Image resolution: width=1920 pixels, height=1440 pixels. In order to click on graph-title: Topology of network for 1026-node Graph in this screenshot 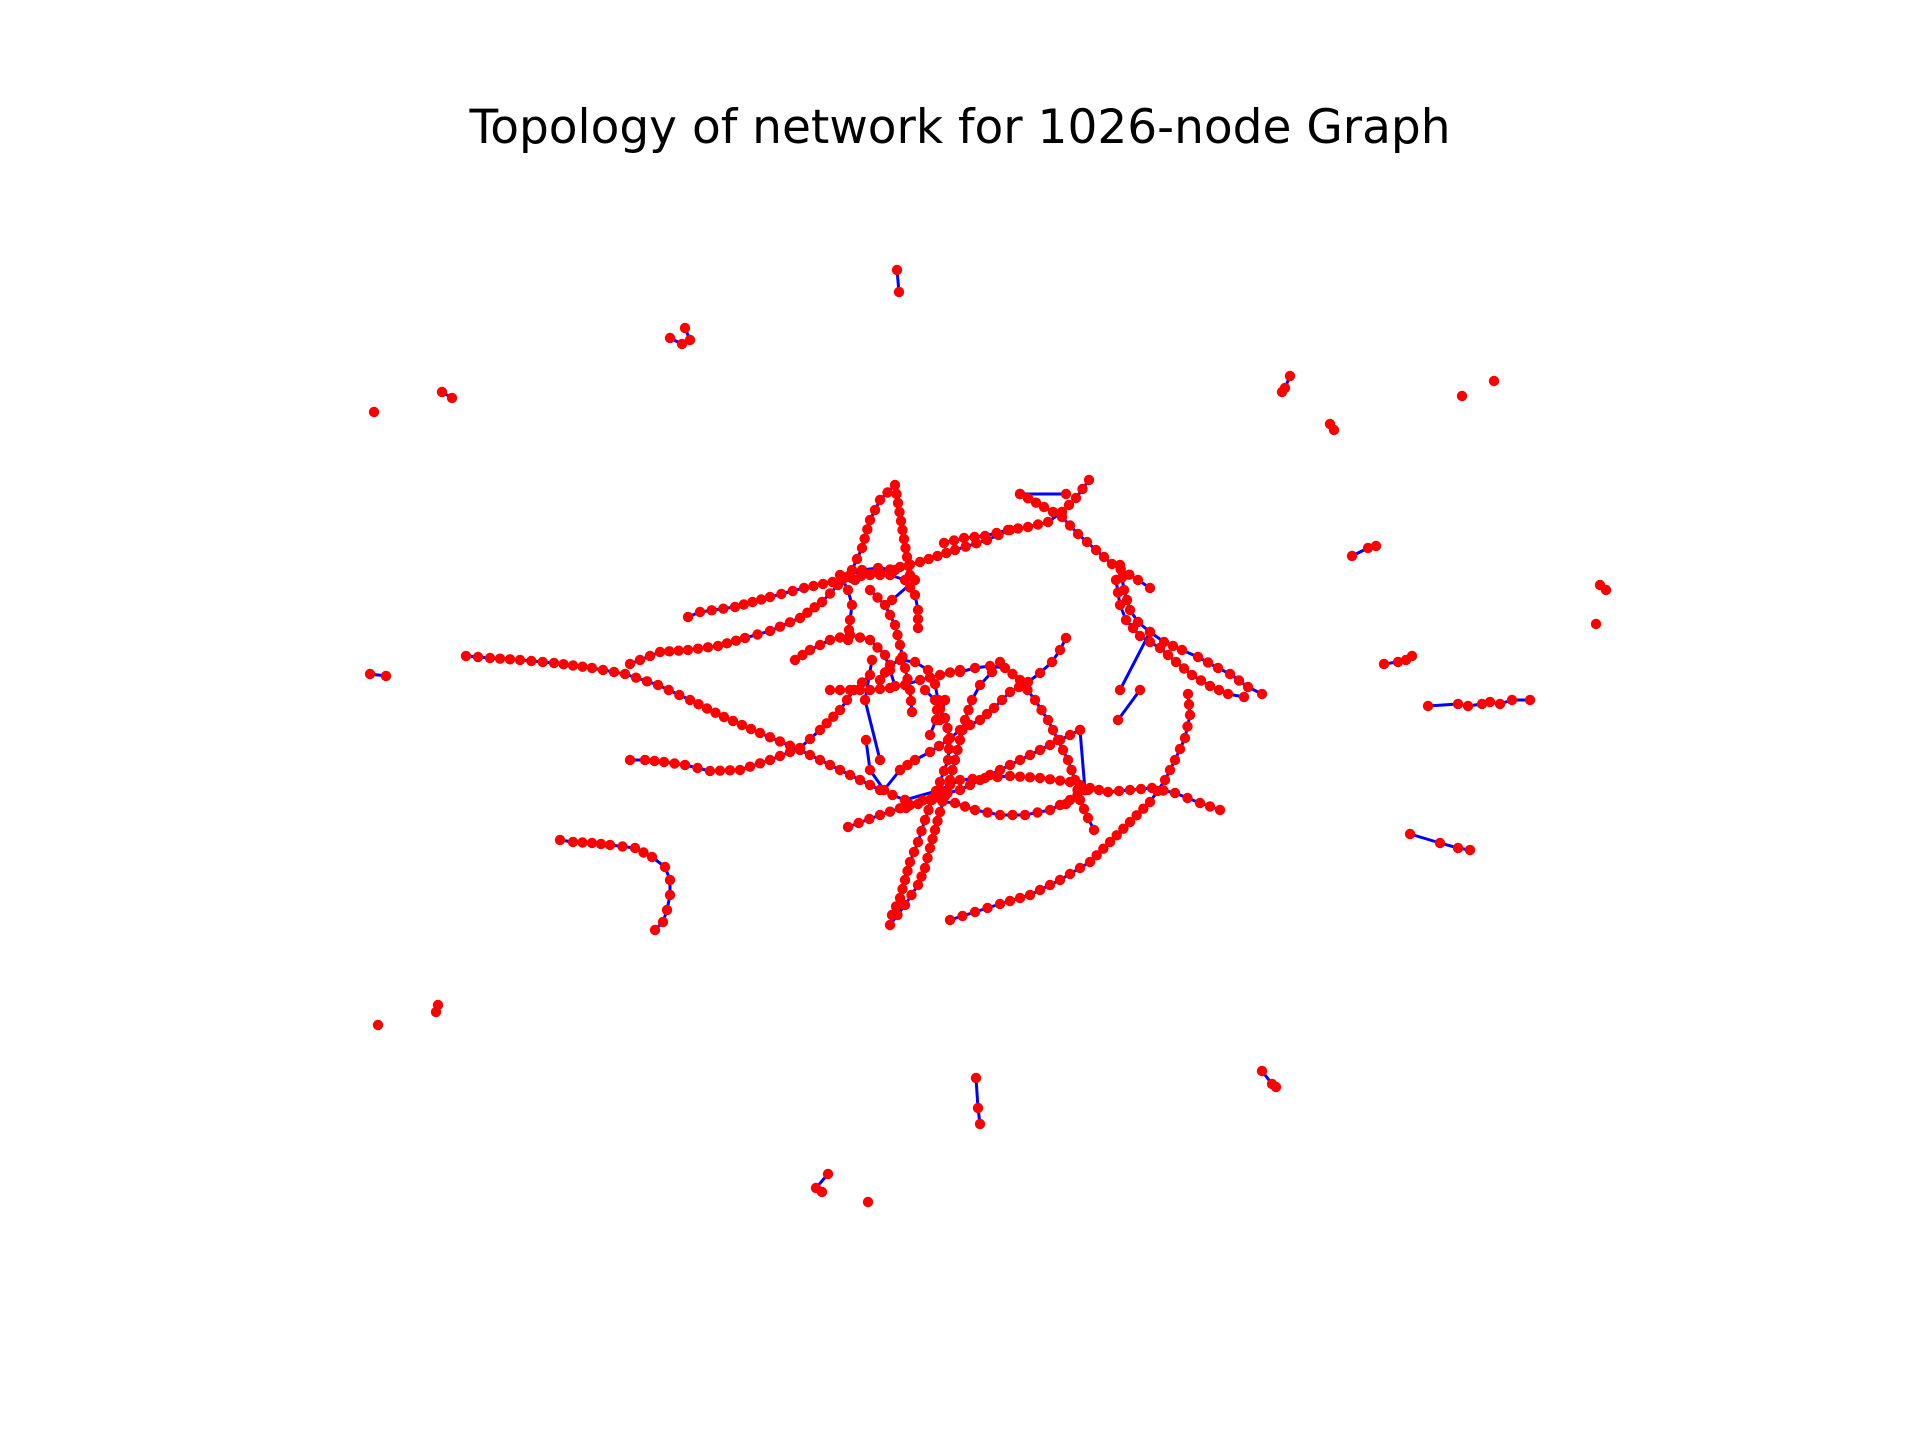, I will do `click(960, 127)`.